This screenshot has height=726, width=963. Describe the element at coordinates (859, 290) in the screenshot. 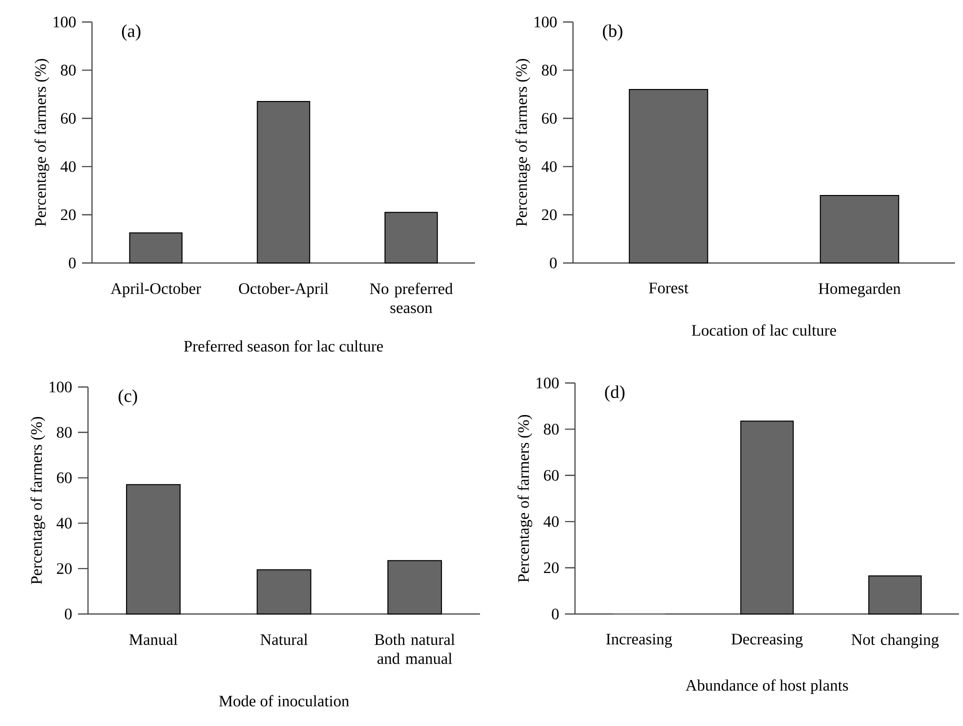

I see `x-tick-label: Homegarden` at that location.